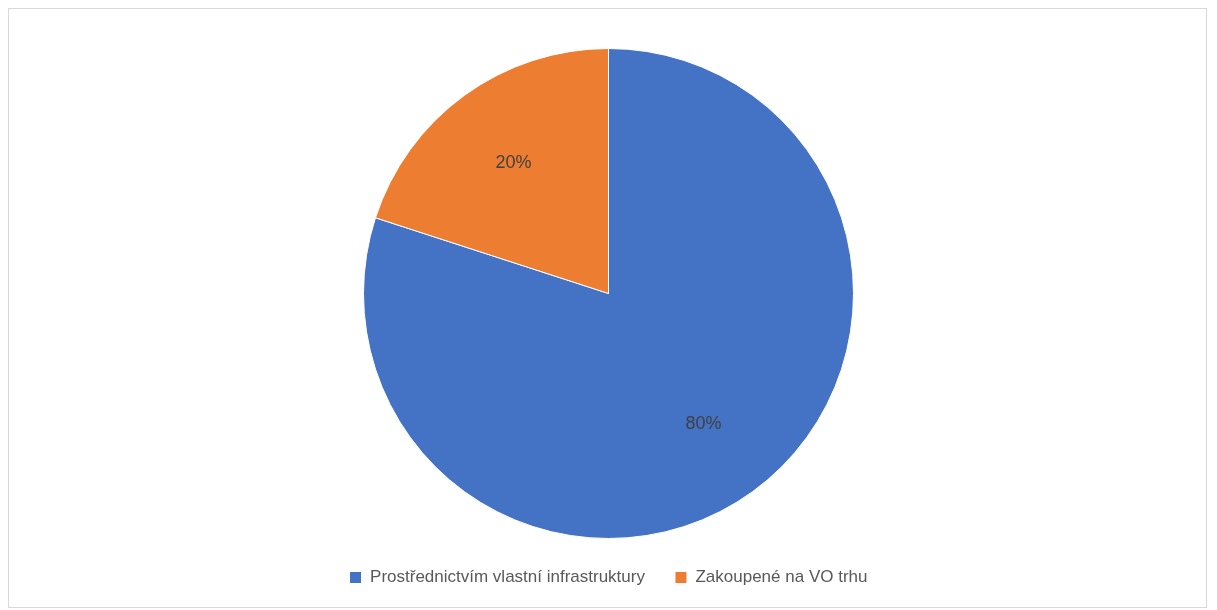 This screenshot has height=610, width=1217. I want to click on data-label: 80%, so click(703, 423).